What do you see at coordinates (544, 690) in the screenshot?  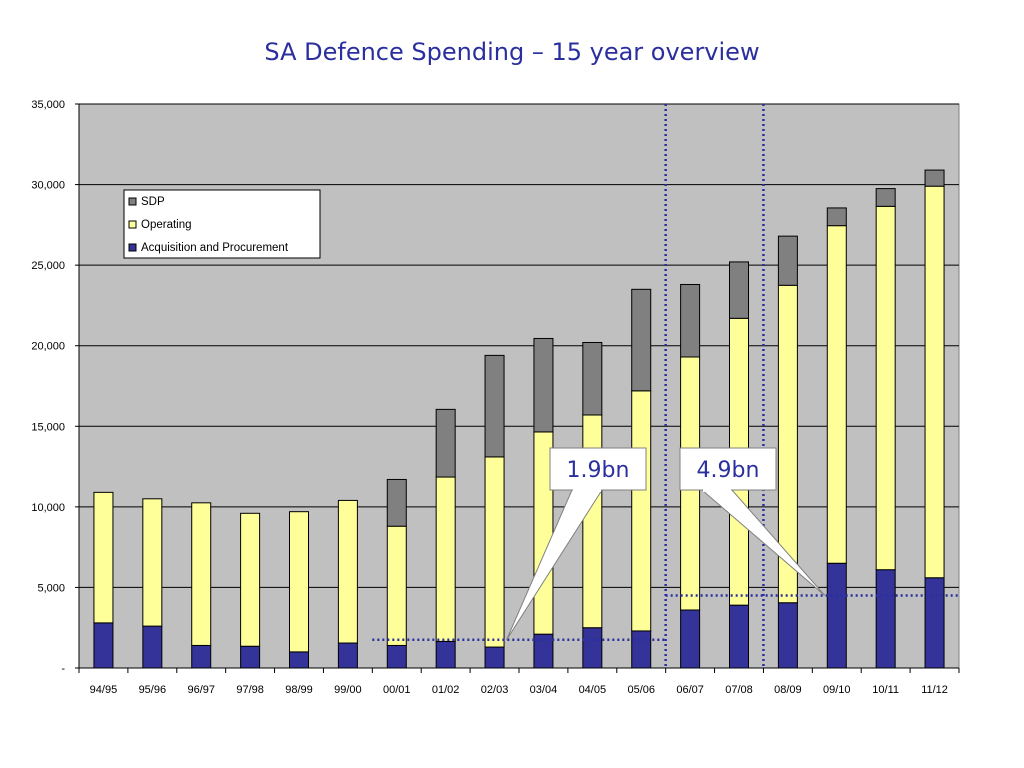 I see `x-tick-label: 03/04` at bounding box center [544, 690].